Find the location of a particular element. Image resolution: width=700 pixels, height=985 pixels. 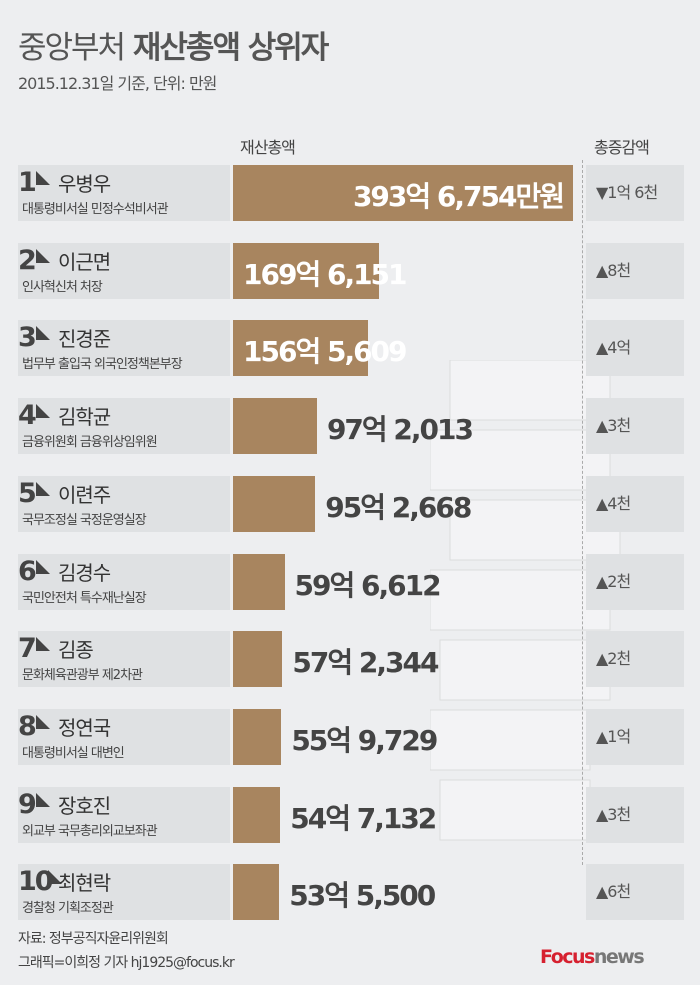

label-box: 2 이근면 인사혁신처 처장 is located at coordinates (124, 270).